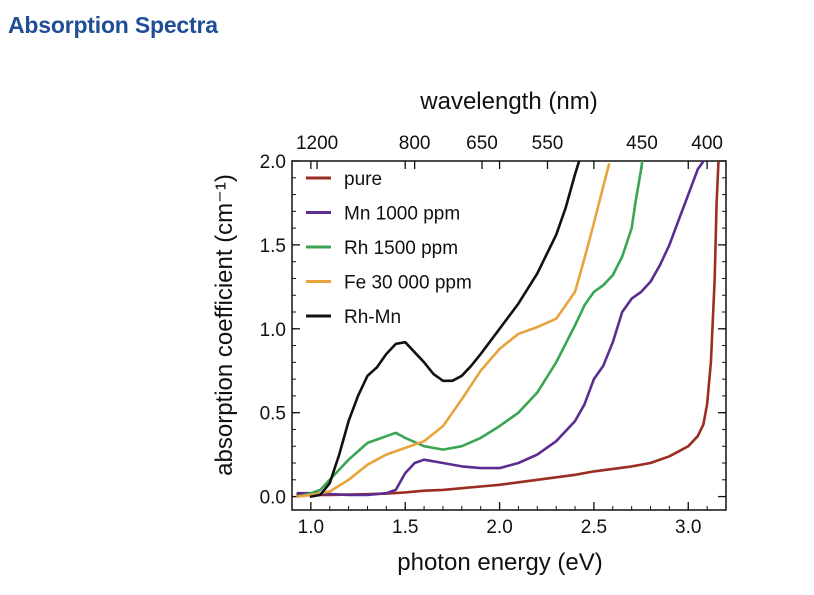 The width and height of the screenshot is (814, 595). I want to click on y-tick-label: 1.0, so click(273, 330).